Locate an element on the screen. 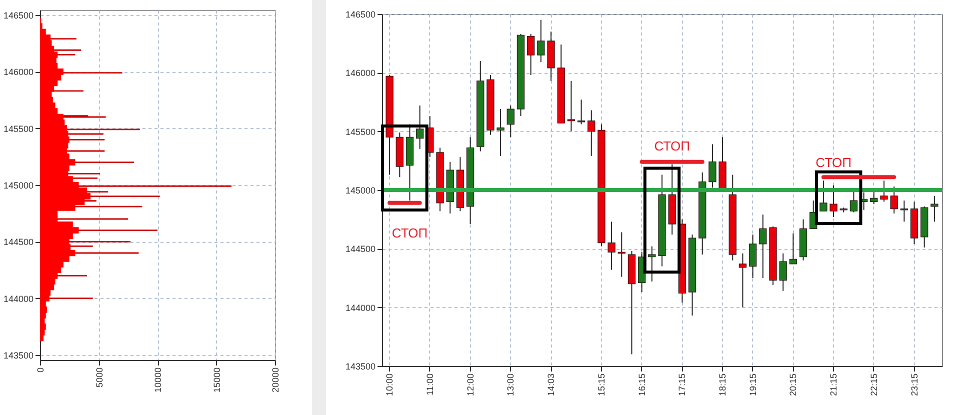 This screenshot has width=977, height=415. x-tick-label: 23:15 is located at coordinates (914, 385).